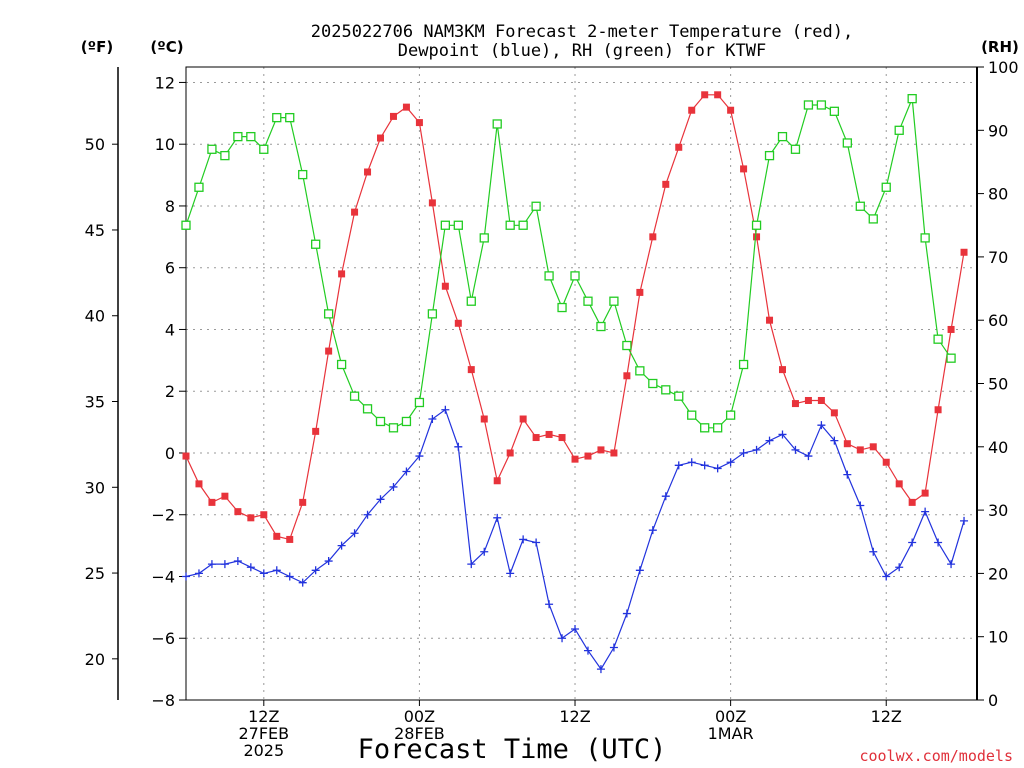 The image size is (1024, 768). What do you see at coordinates (993, 700) in the screenshot?
I see `rh-tick-label: 0` at bounding box center [993, 700].